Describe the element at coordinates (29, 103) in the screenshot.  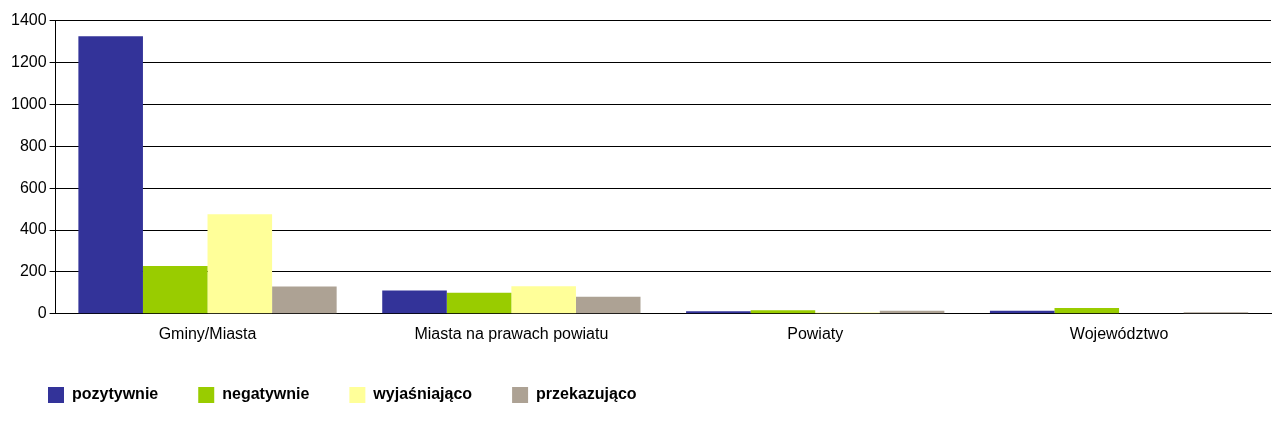
I see `y-tick-label: 1000` at that location.